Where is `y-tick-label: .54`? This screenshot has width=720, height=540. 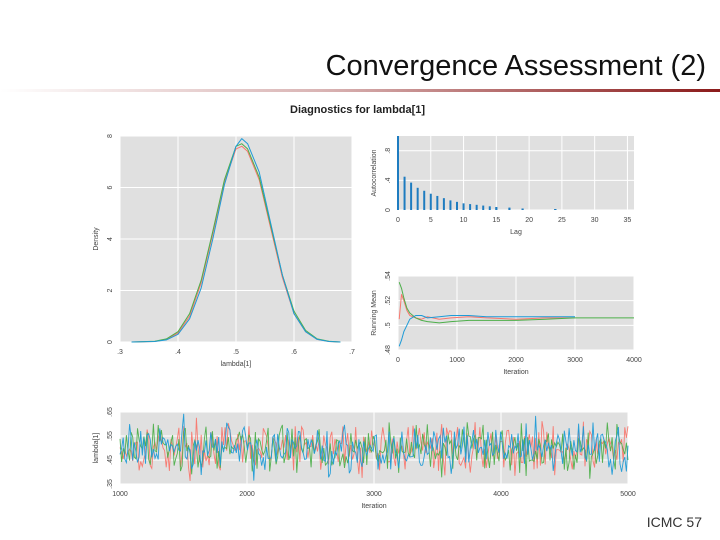 y-tick-label: .54 is located at coordinates (388, 276).